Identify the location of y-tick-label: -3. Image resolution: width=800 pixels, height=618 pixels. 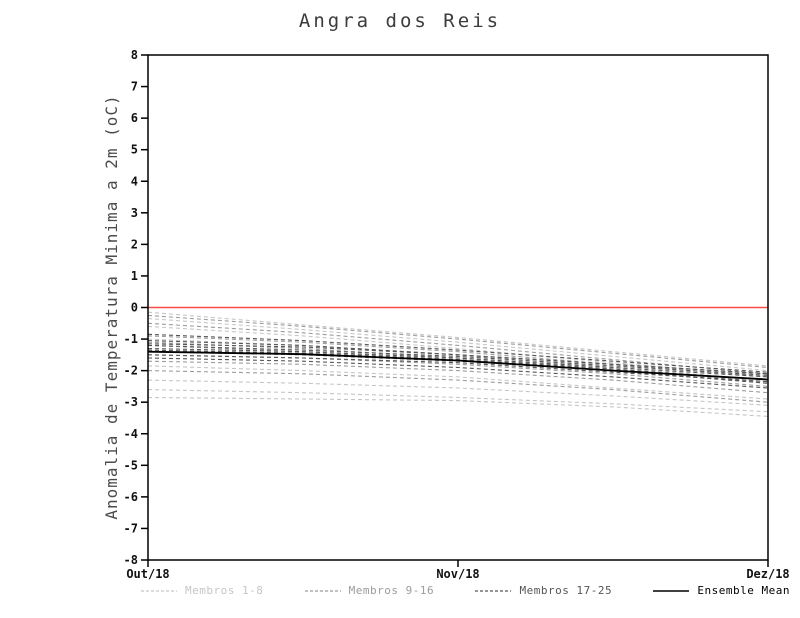
(131, 402).